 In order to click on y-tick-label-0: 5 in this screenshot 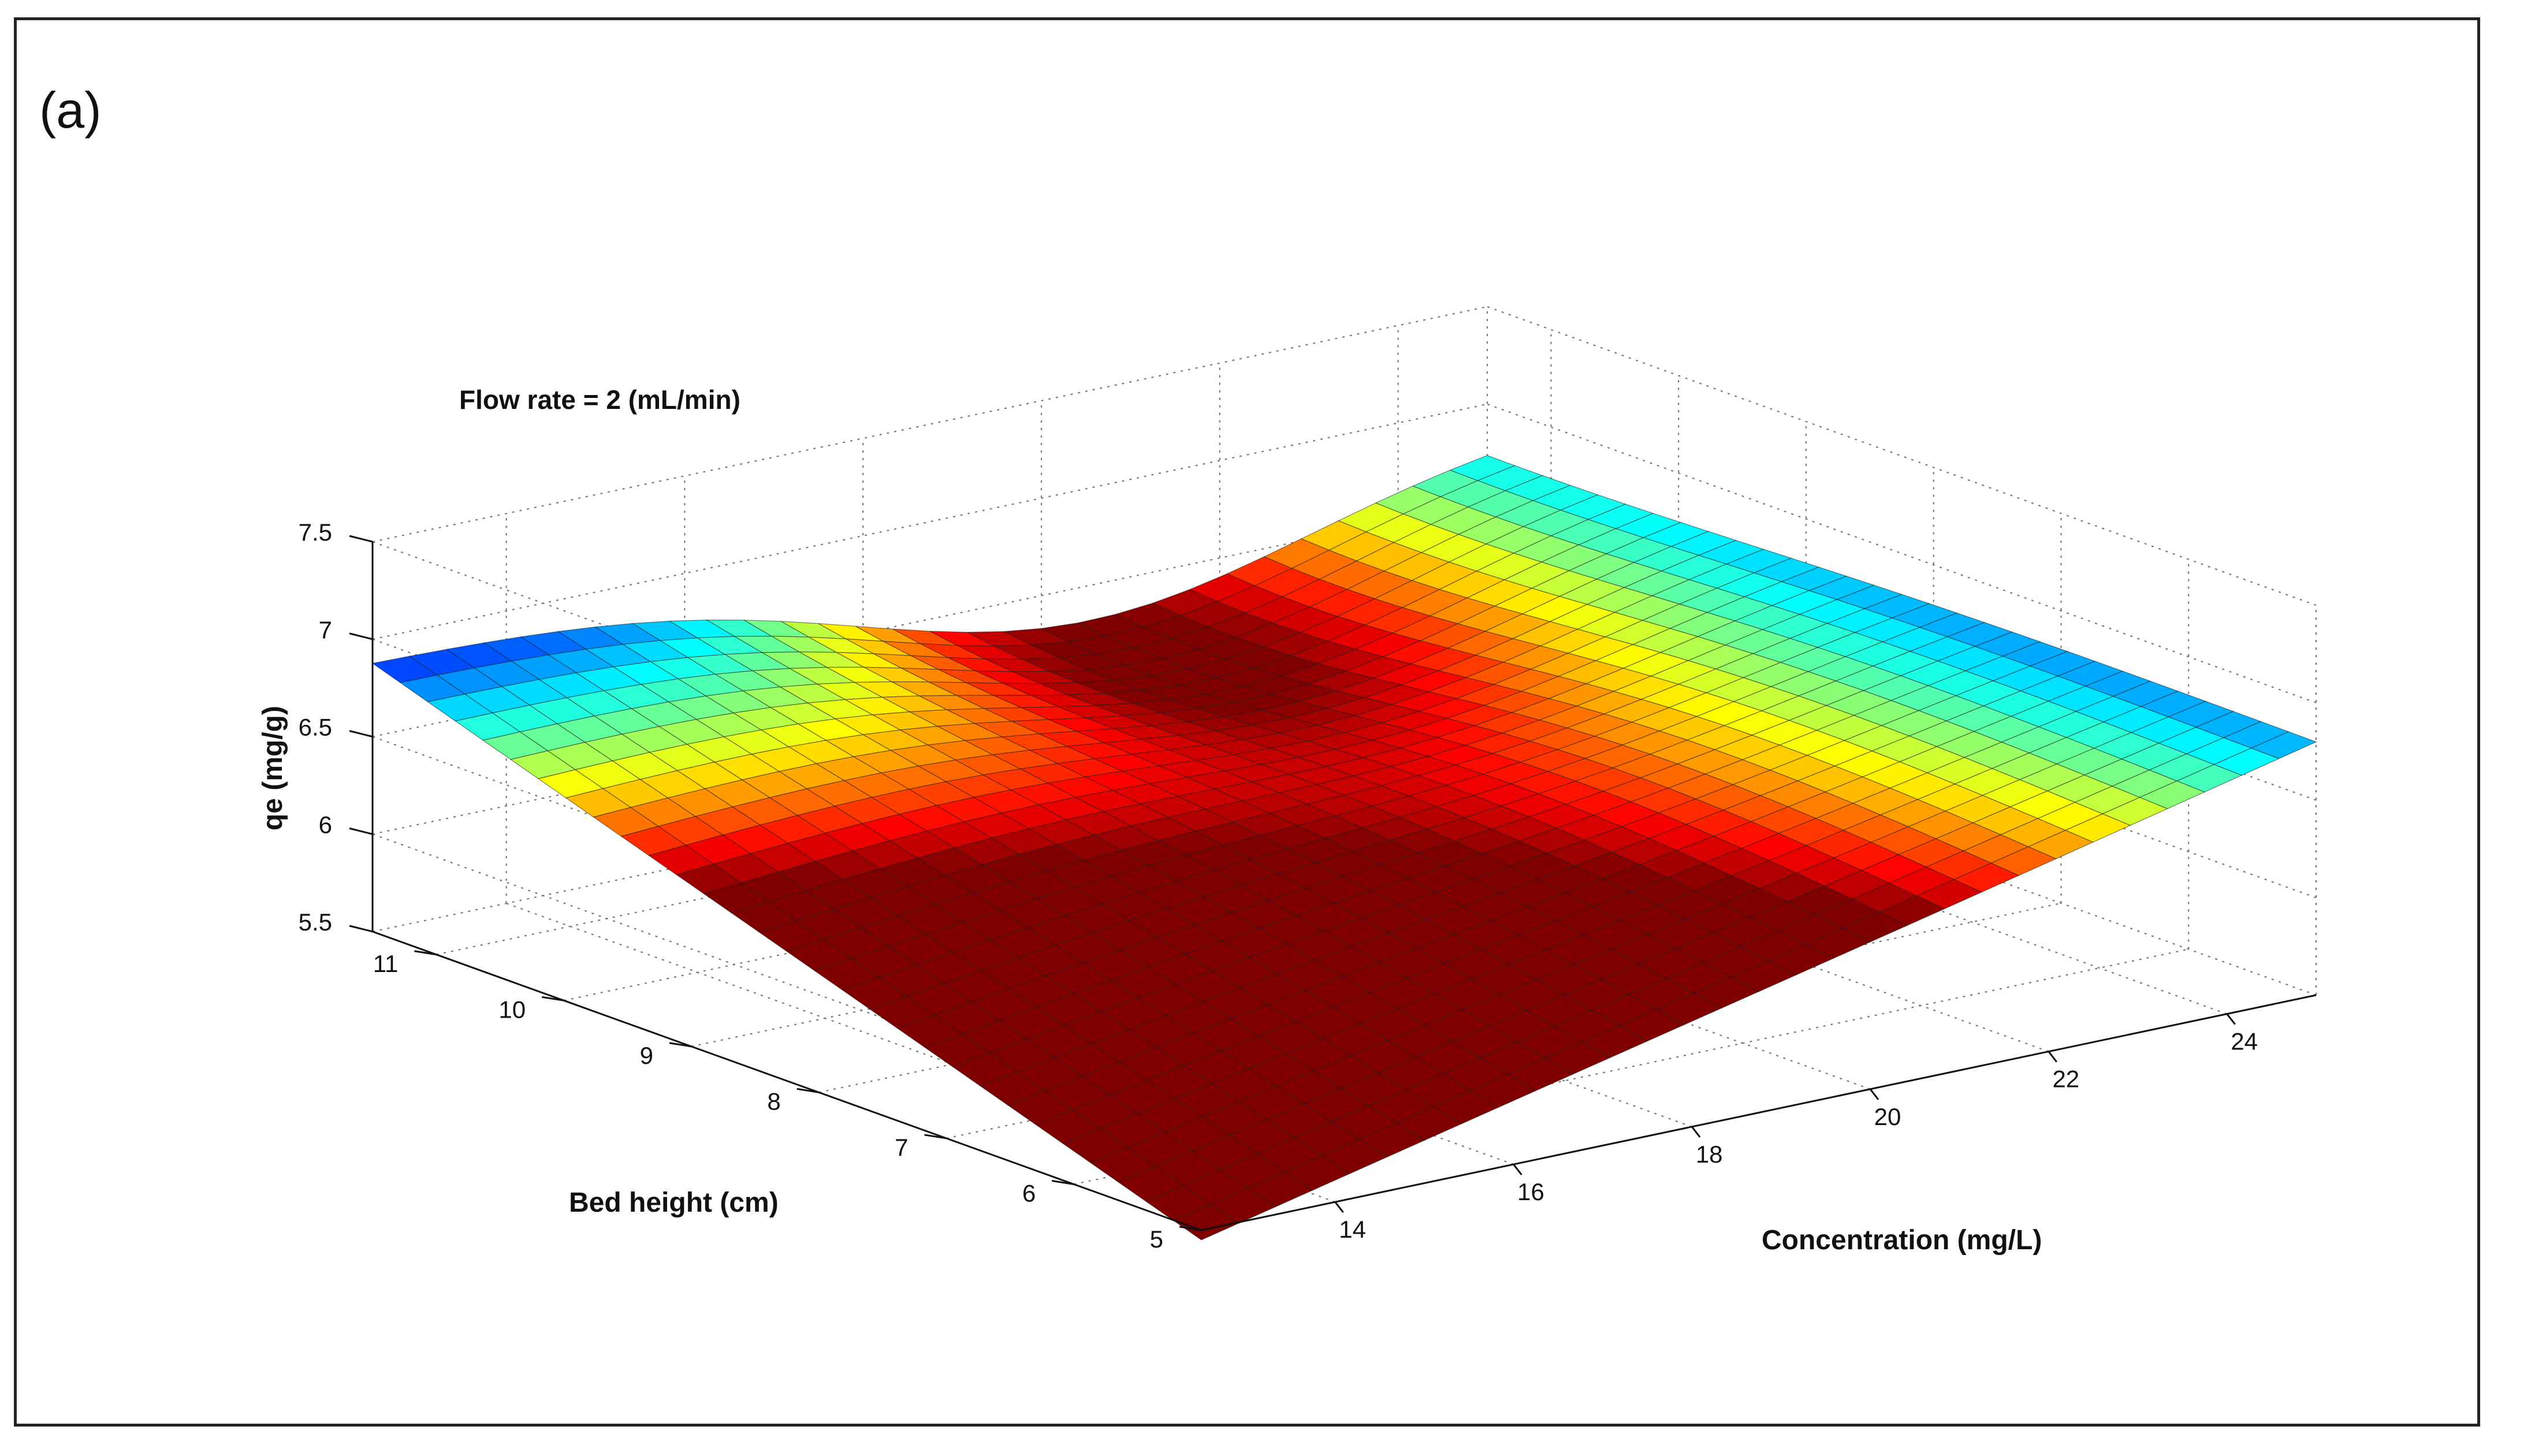, I will do `click(1156, 1239)`.